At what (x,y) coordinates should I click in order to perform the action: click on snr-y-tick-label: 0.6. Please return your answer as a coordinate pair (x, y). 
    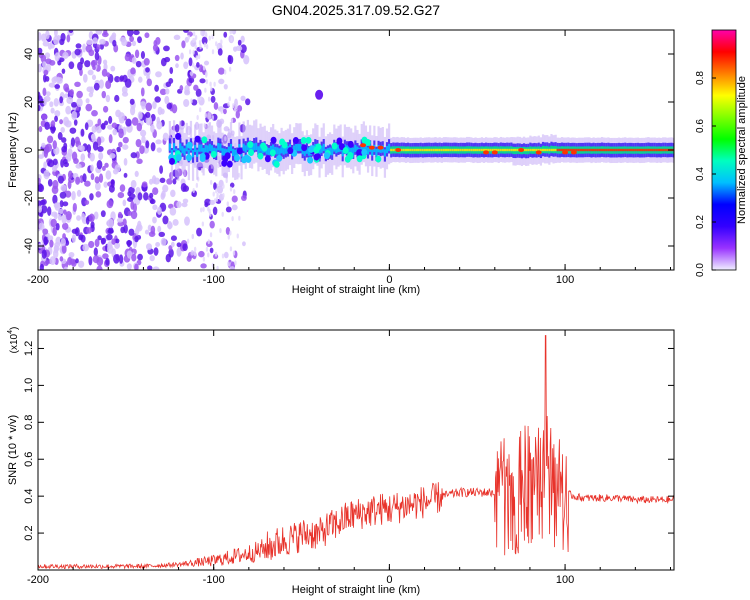
    Looking at the image, I should click on (29, 459).